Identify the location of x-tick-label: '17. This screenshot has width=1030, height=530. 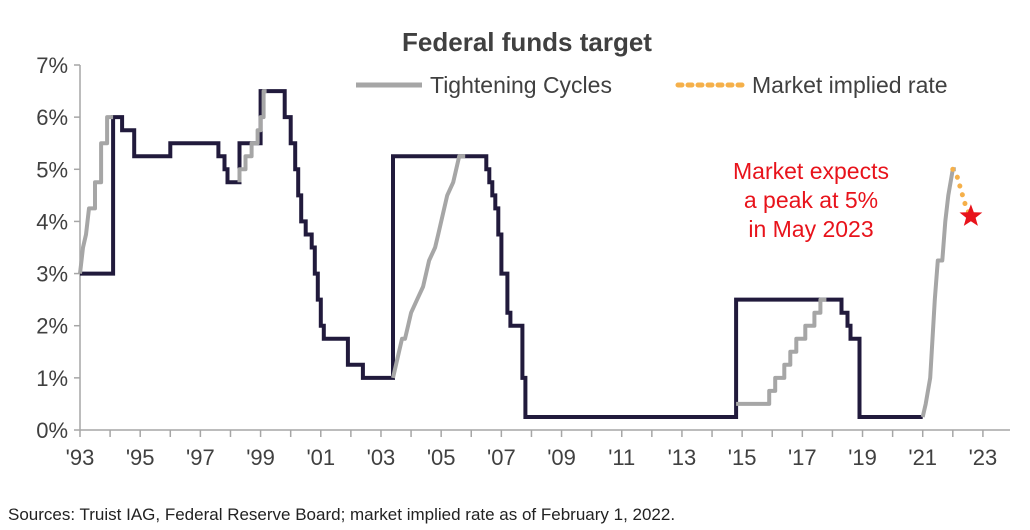
(802, 457).